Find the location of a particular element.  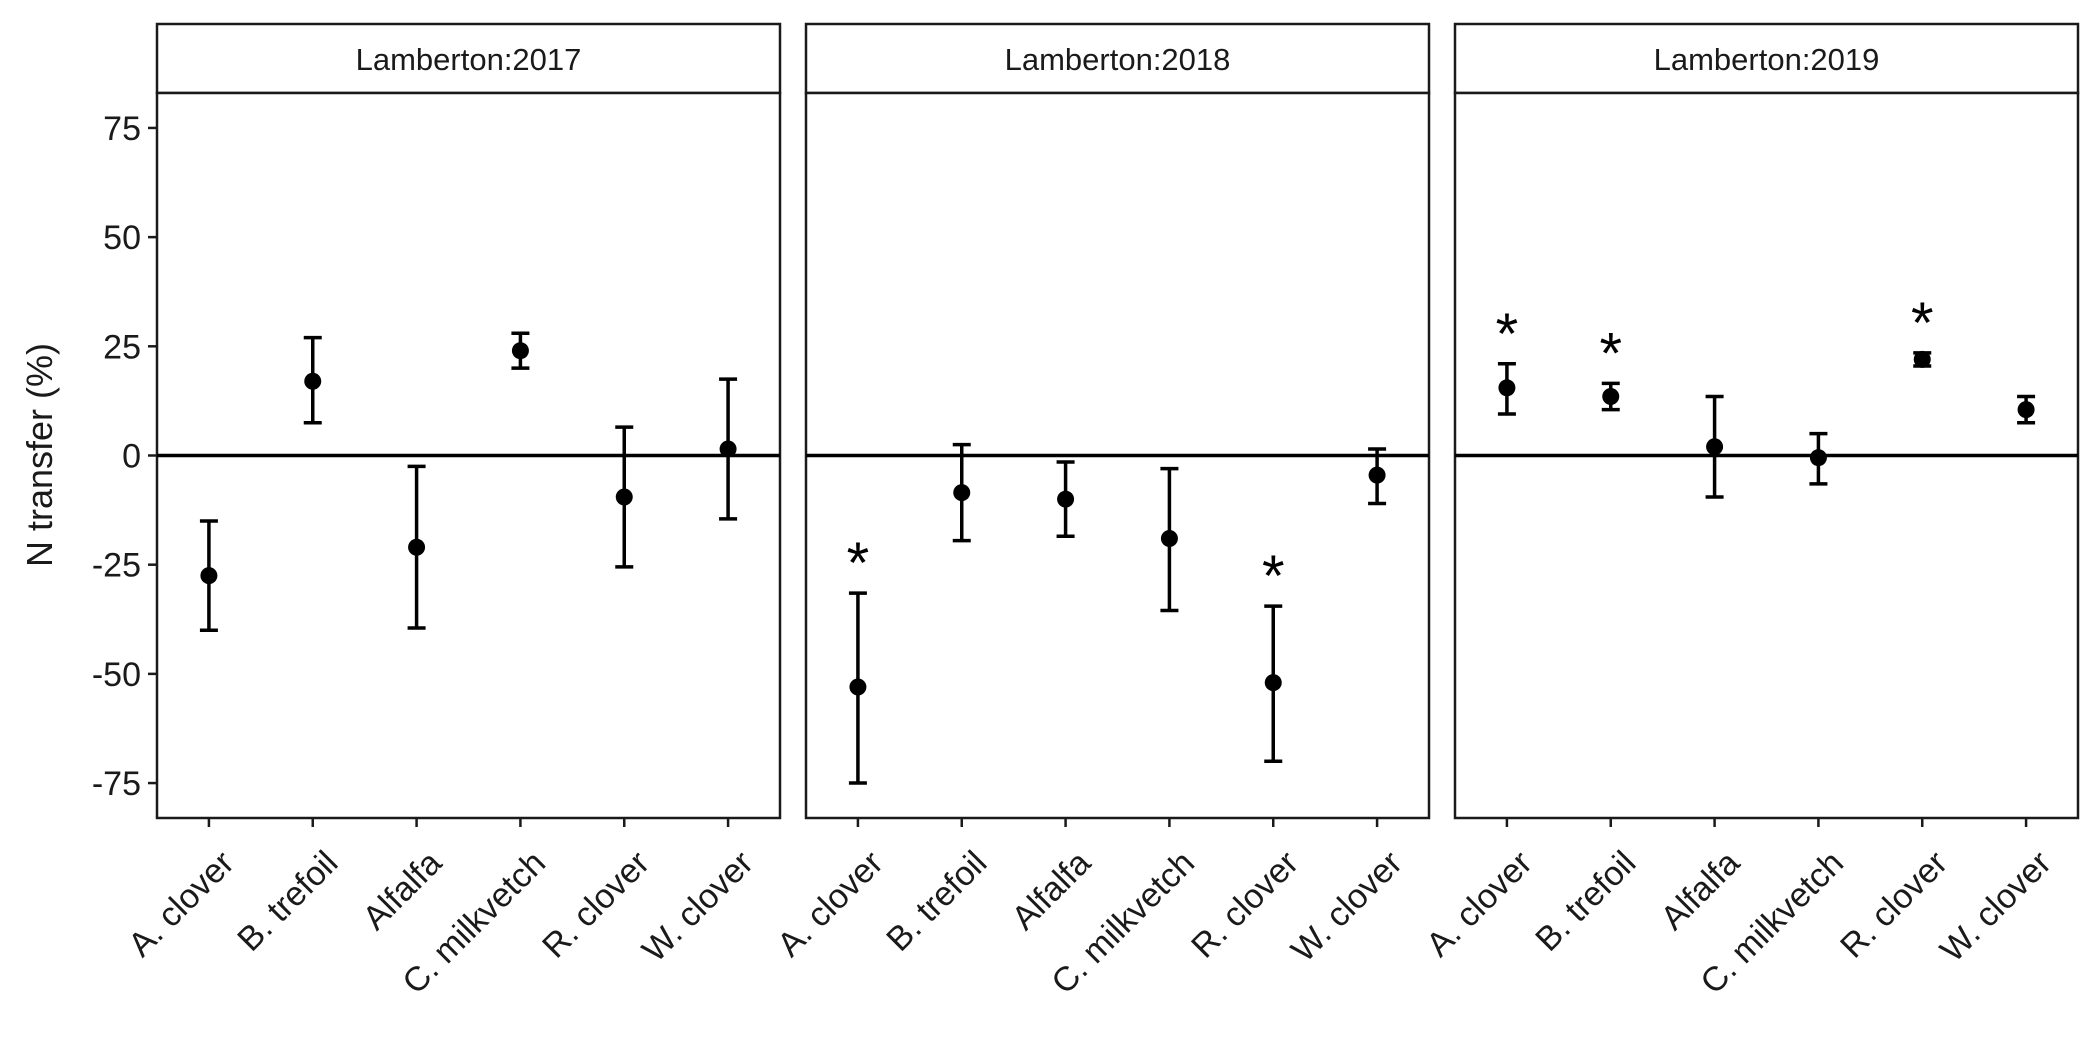

y-tick-label: 0 is located at coordinates (131, 457).